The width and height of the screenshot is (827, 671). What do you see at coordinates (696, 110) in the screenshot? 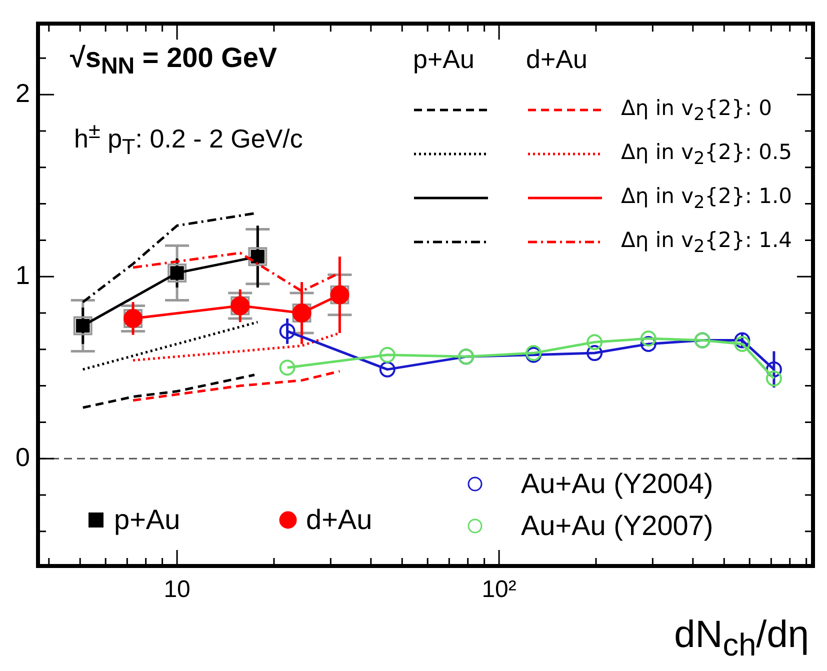
I see `legend-label: Δη in v$_{2}${2}: 0` at bounding box center [696, 110].